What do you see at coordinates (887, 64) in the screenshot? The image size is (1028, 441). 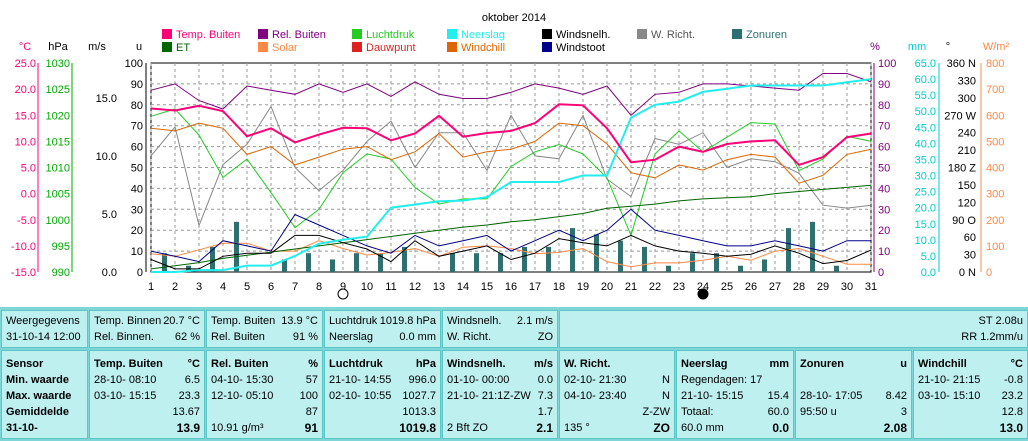 I see `hum-tick-label: 100` at bounding box center [887, 64].